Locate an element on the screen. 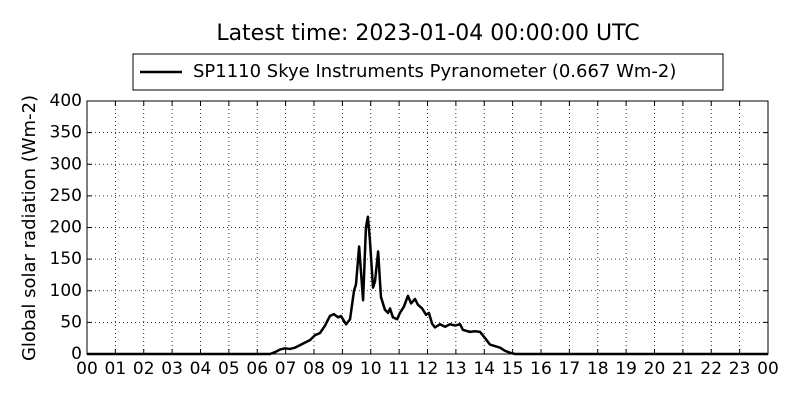 Image resolution: width=800 pixels, height=400 pixels. y-tick-label: 250 is located at coordinates (66, 196).